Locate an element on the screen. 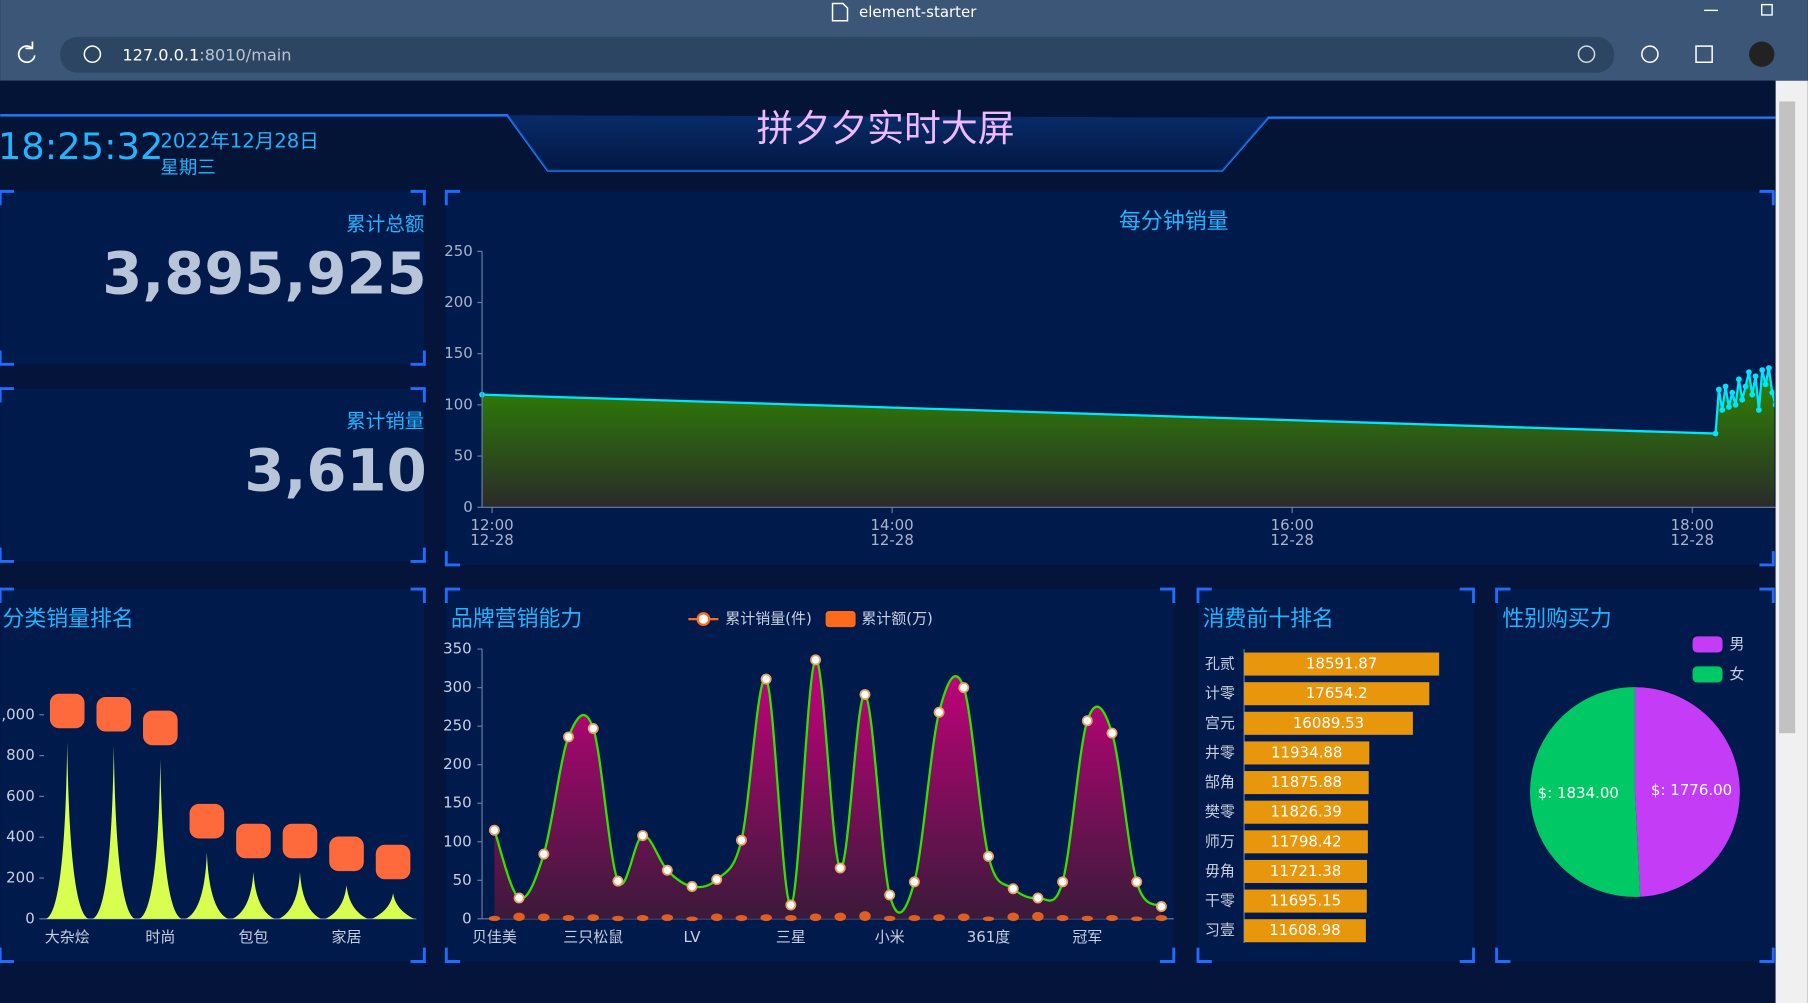  x-tick-label: 12-28 is located at coordinates (892, 540).